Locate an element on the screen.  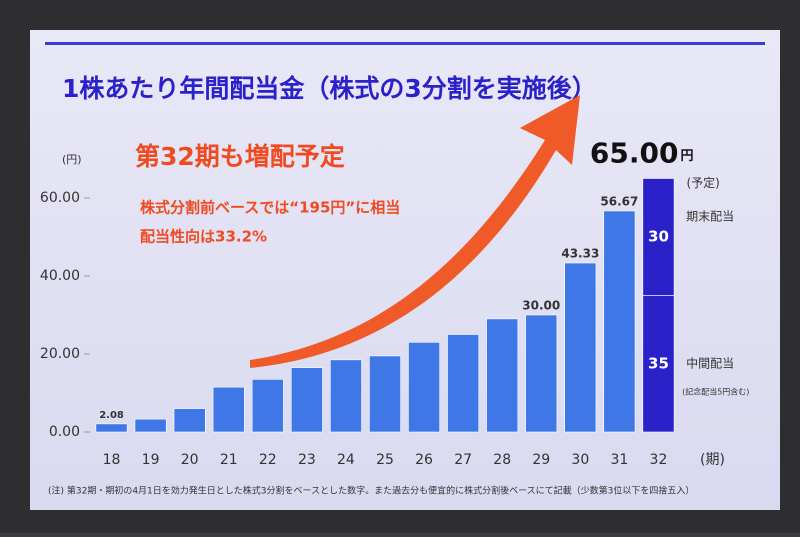
title-rule is located at coordinates (405, 43).